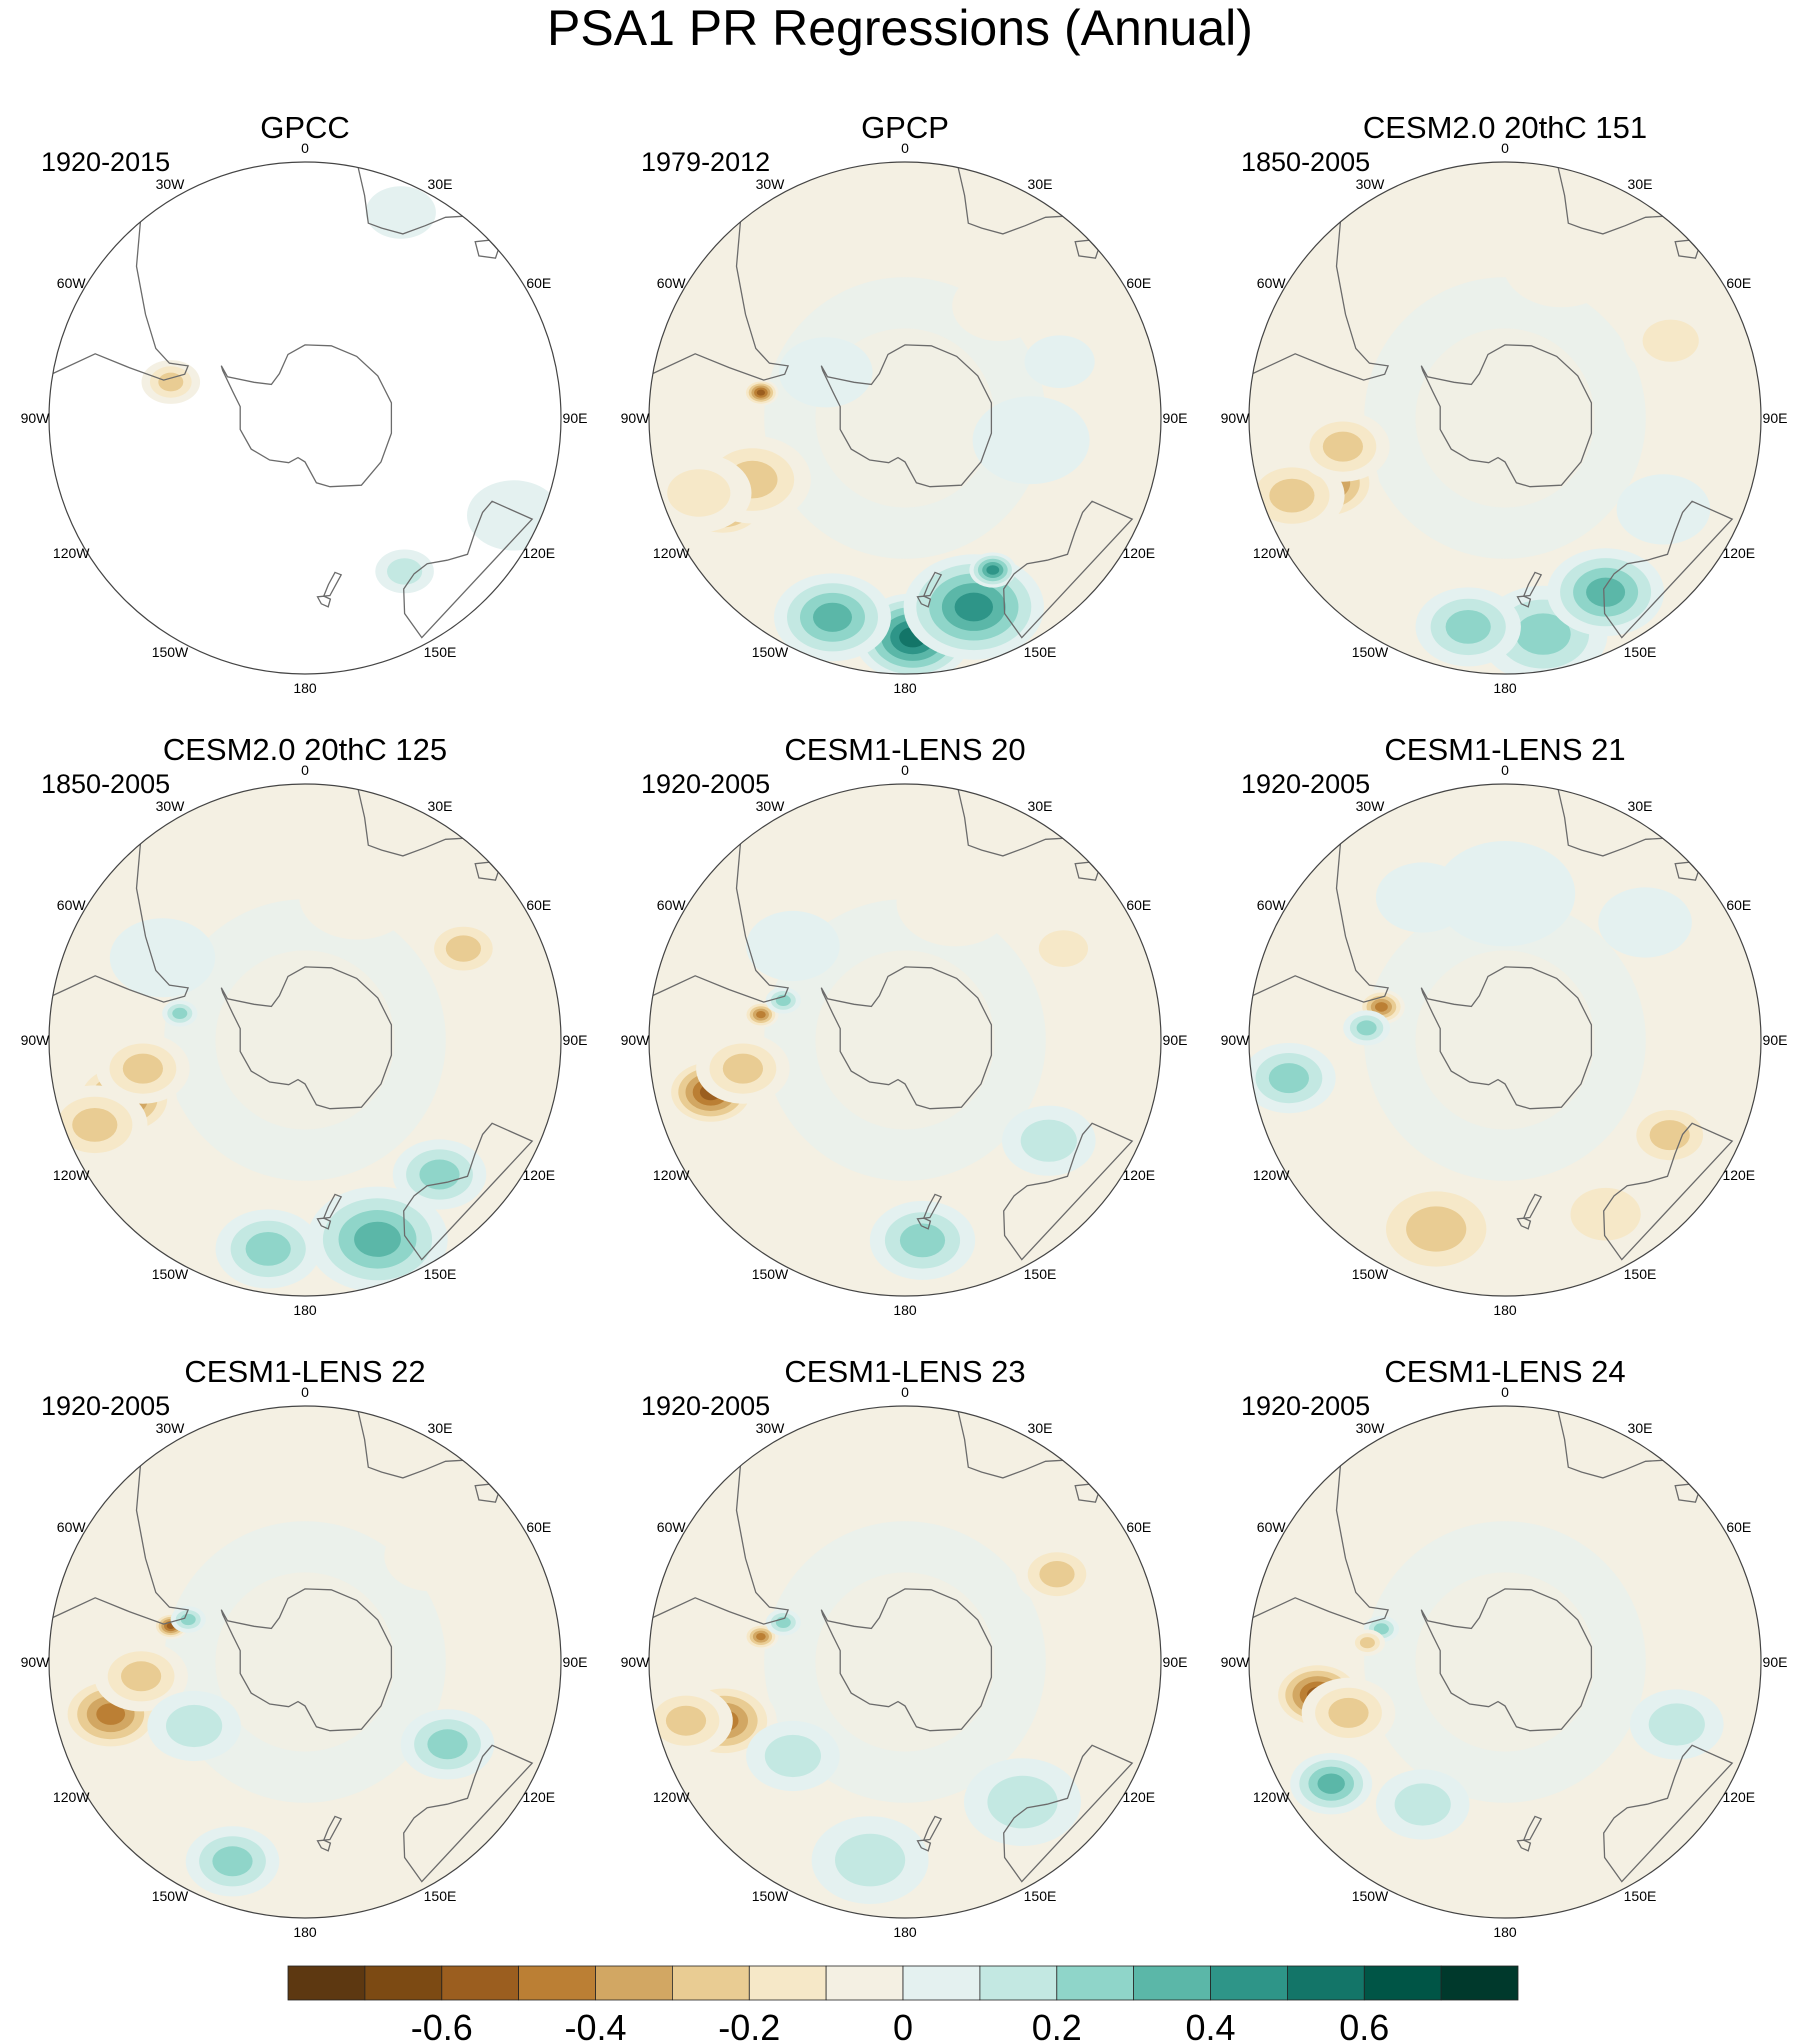  I want to click on panel-title: CESM1-LENS 20, so click(904, 749).